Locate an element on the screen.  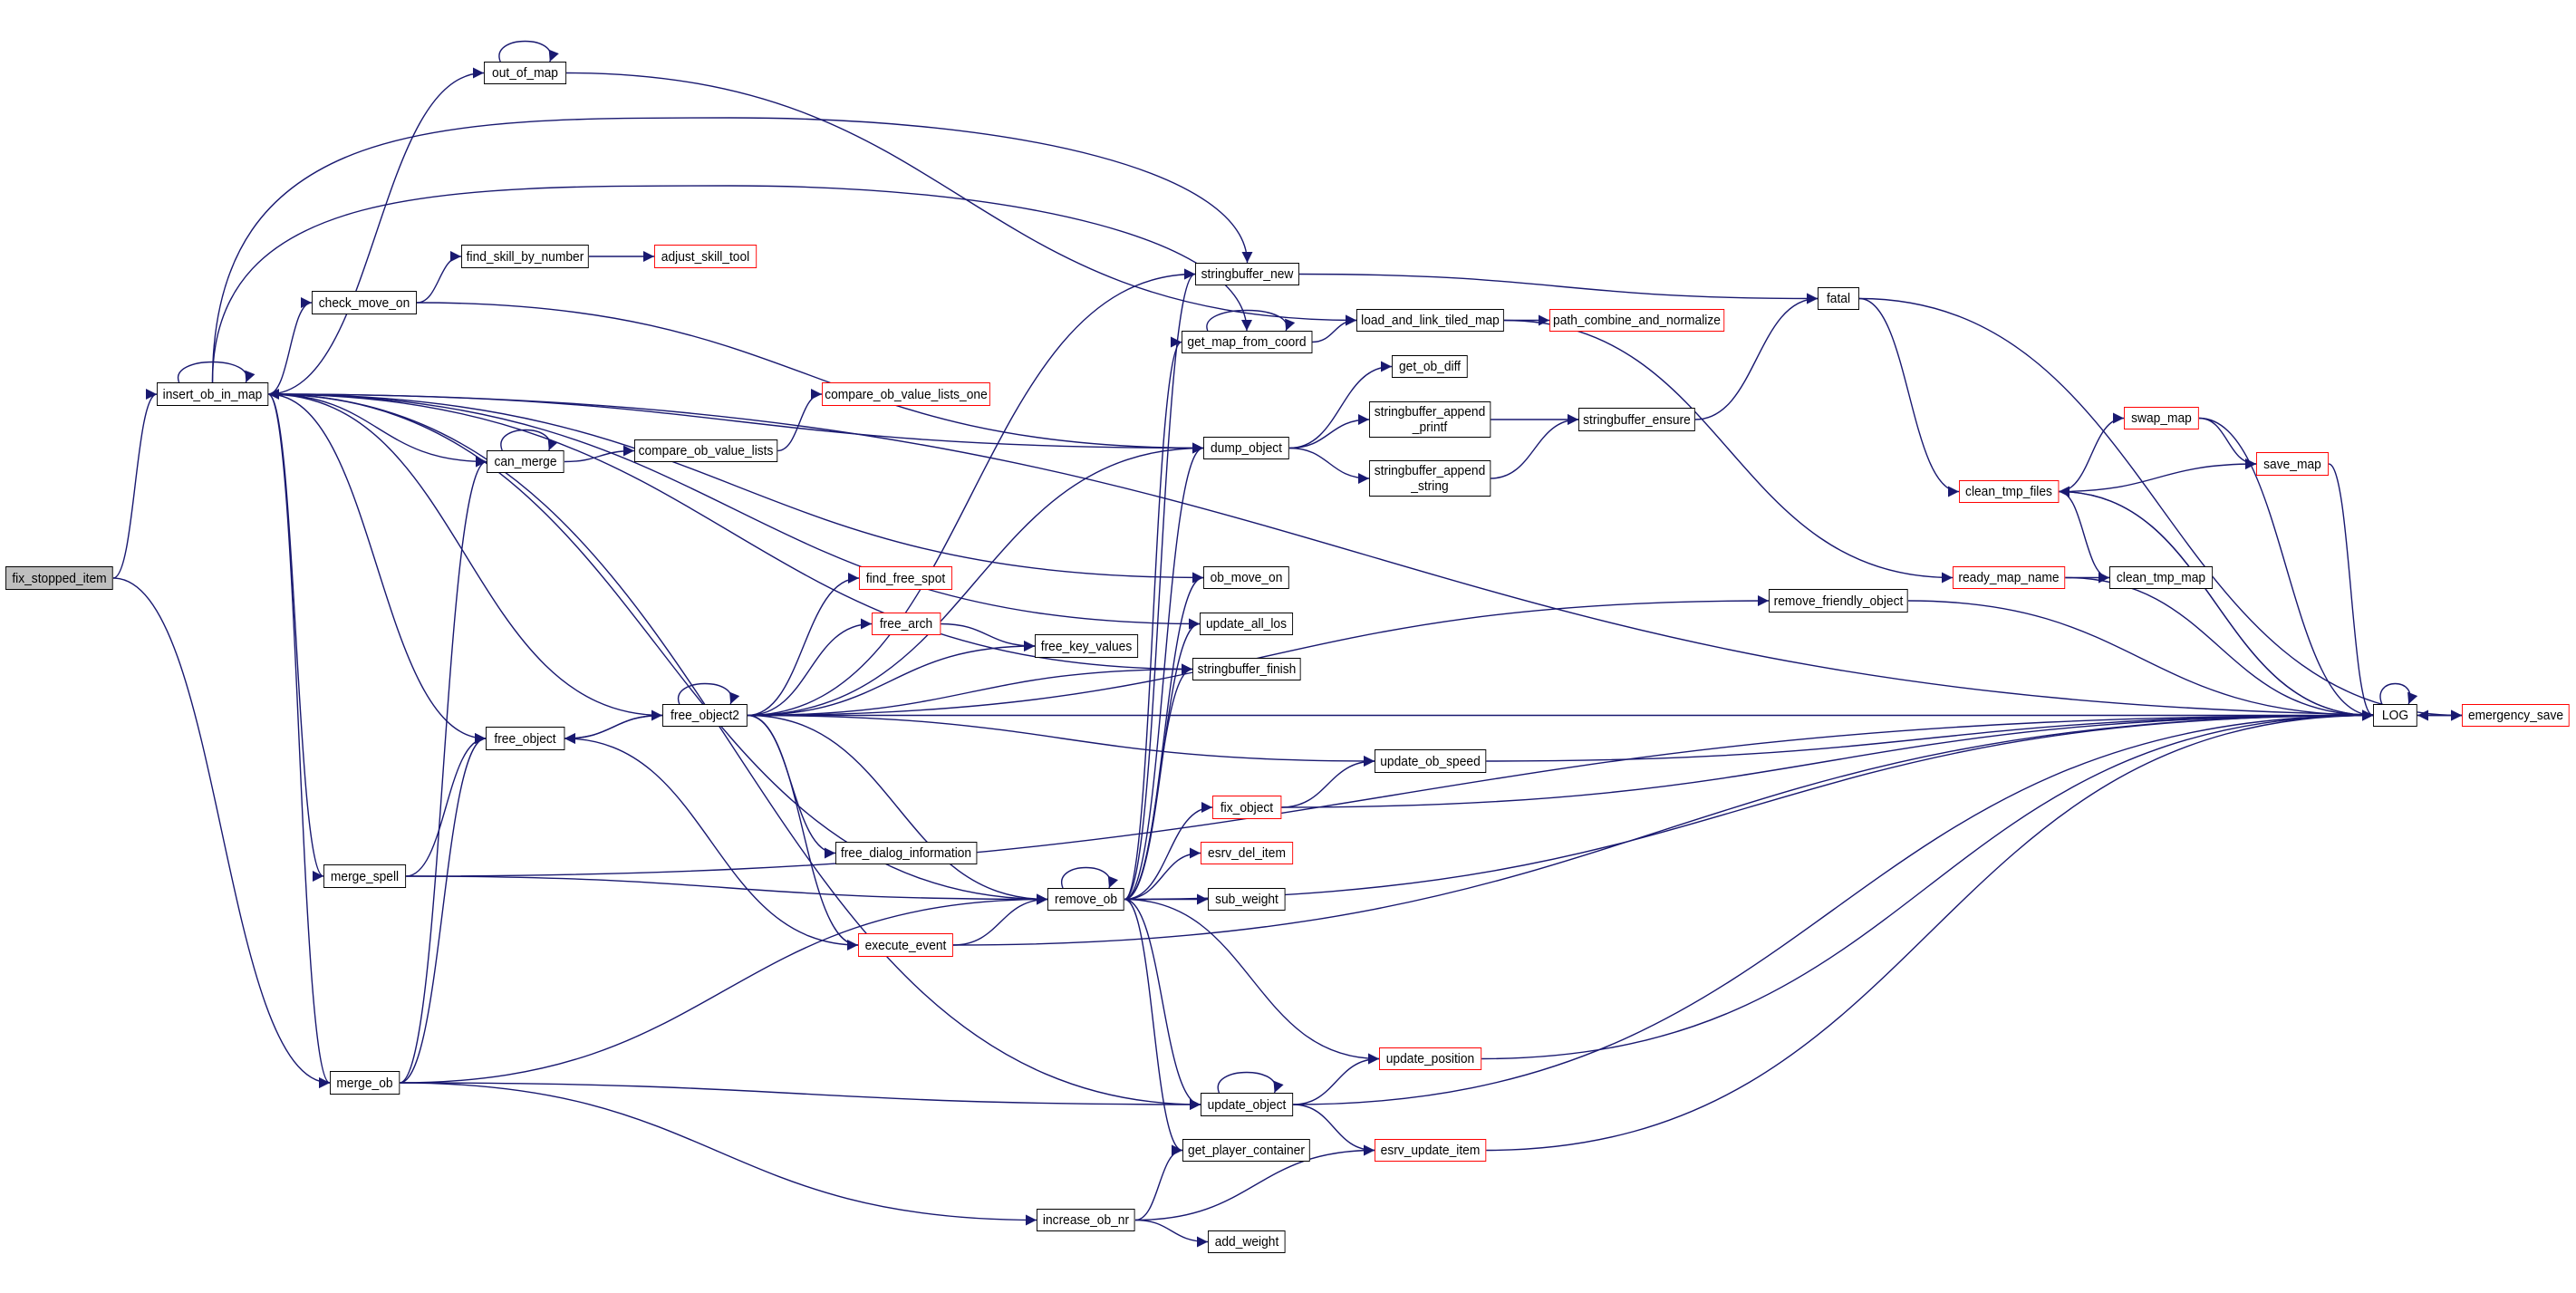
node-swap-map: swap_map is located at coordinates (2161, 418).